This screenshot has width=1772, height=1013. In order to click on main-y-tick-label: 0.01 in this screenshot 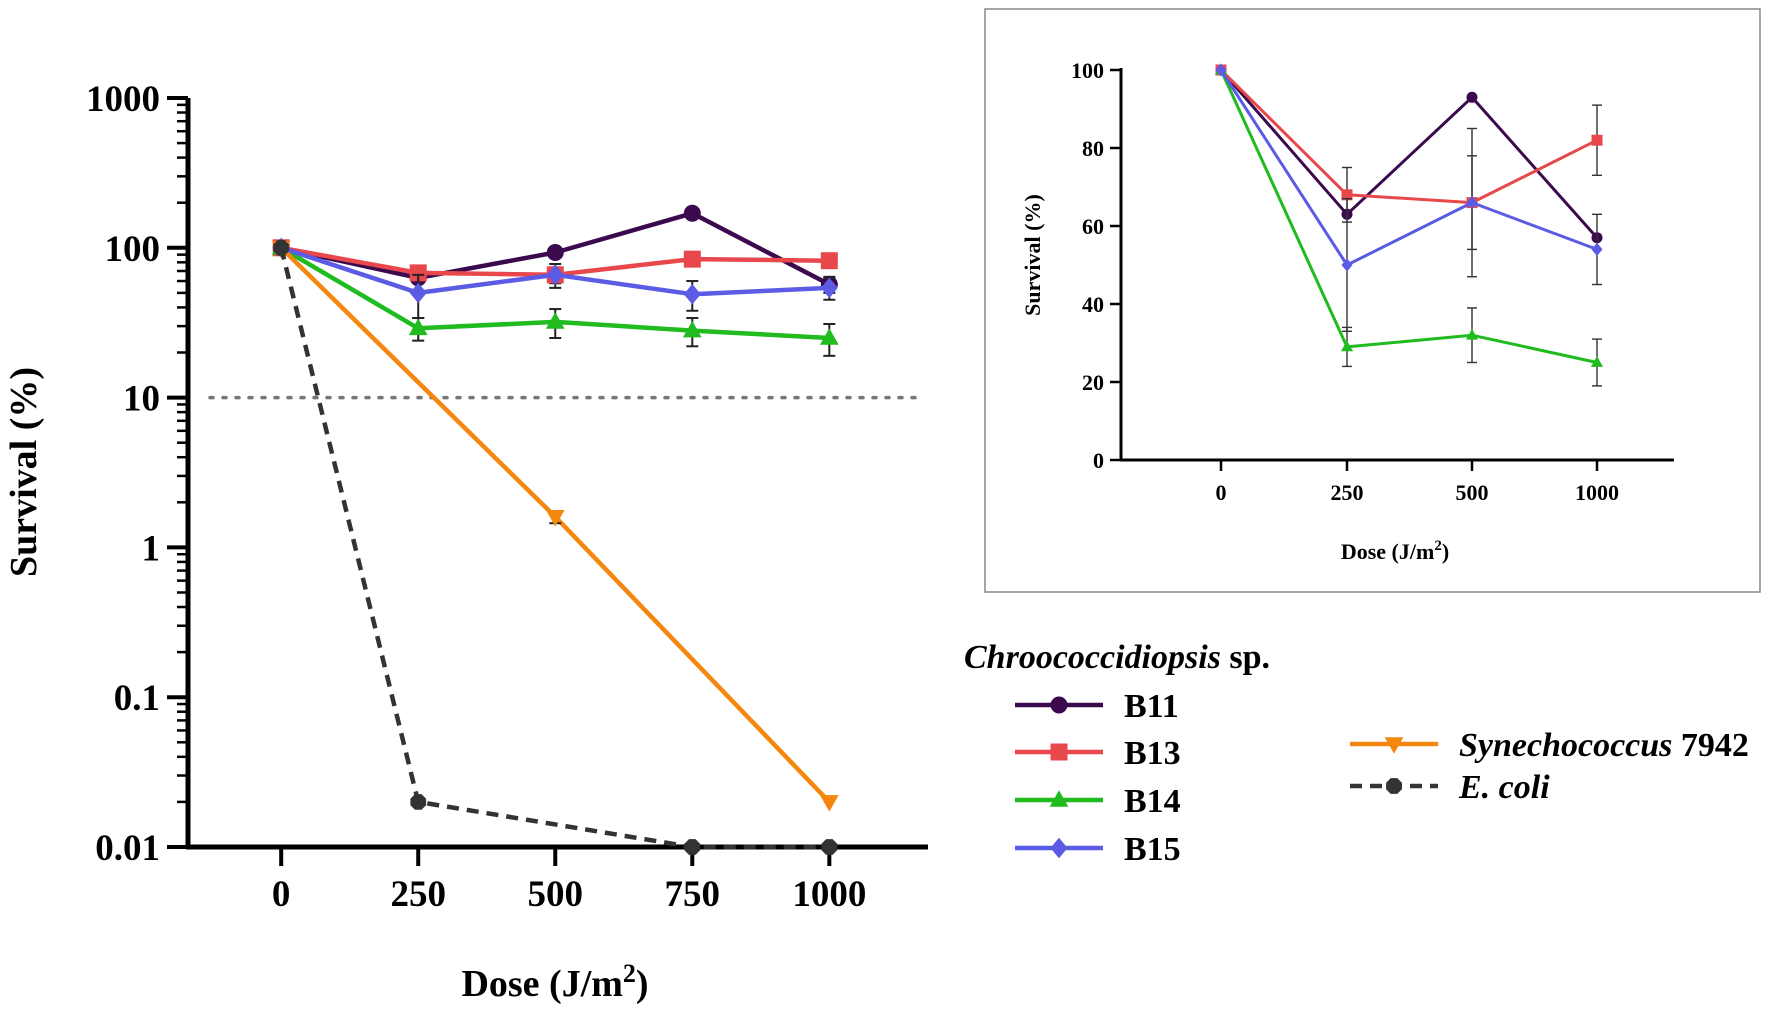, I will do `click(127, 848)`.